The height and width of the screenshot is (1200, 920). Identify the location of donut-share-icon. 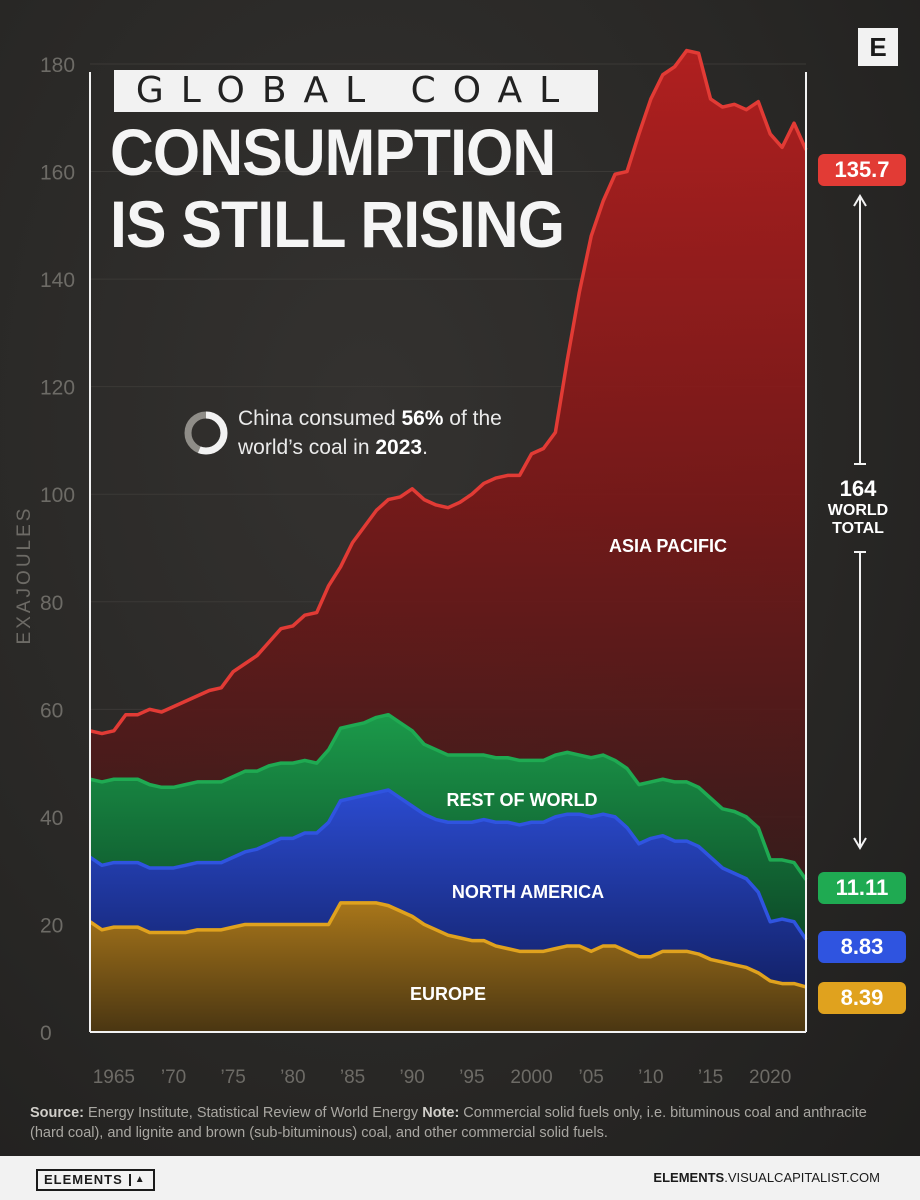
(206, 433).